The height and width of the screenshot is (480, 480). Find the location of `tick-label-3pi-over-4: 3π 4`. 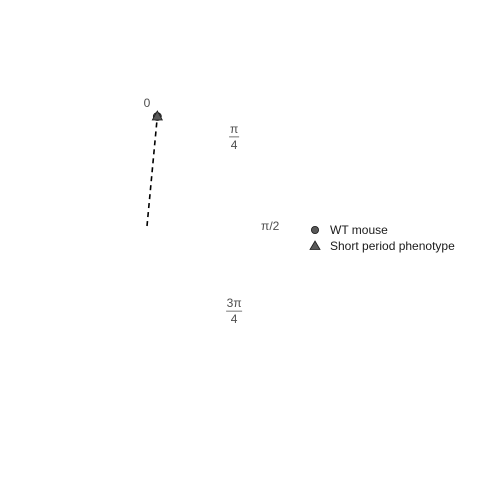

tick-label-3pi-over-4: 3π 4 is located at coordinates (234, 311).